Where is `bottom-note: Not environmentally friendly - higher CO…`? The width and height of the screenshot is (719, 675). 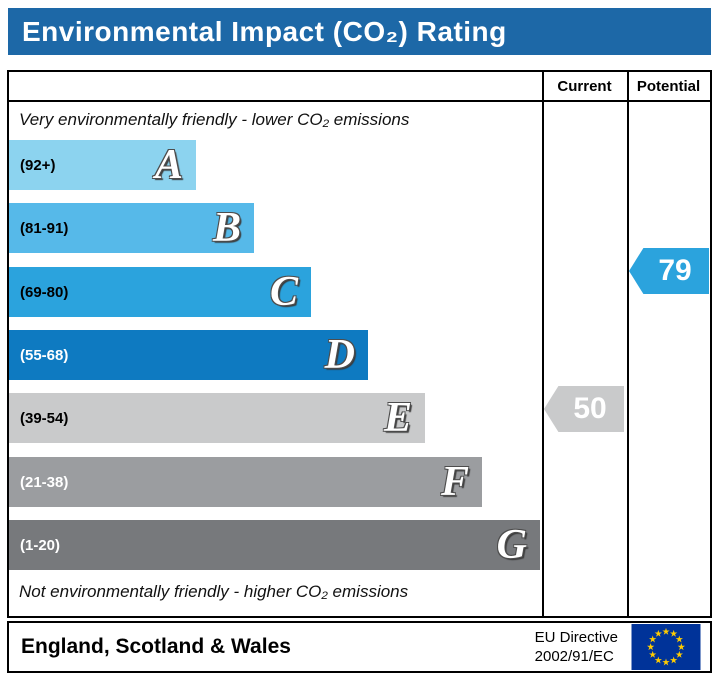 bottom-note: Not environmentally friendly - higher CO… is located at coordinates (214, 591).